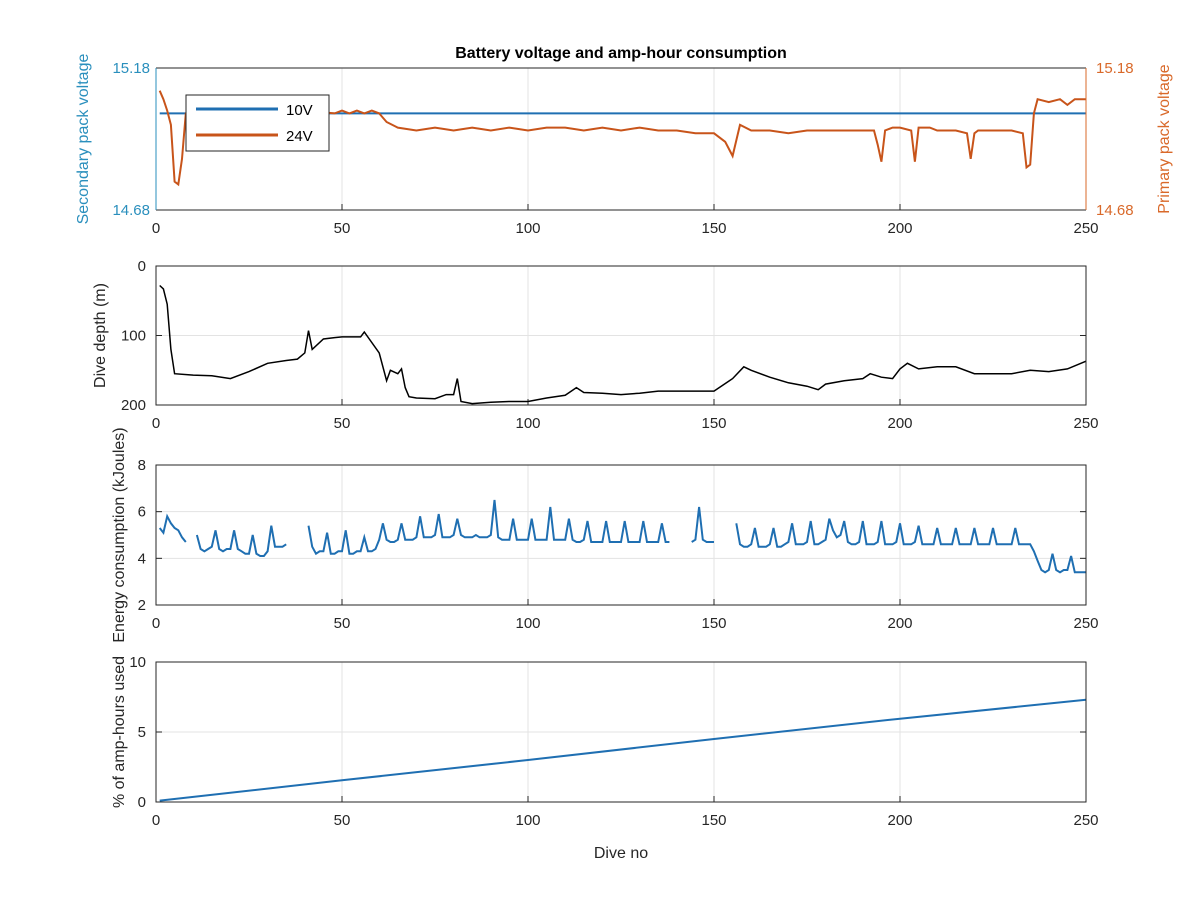 Image resolution: width=1200 pixels, height=900 pixels. Describe the element at coordinates (142, 465) in the screenshot. I see `y-tick-label: 8` at that location.